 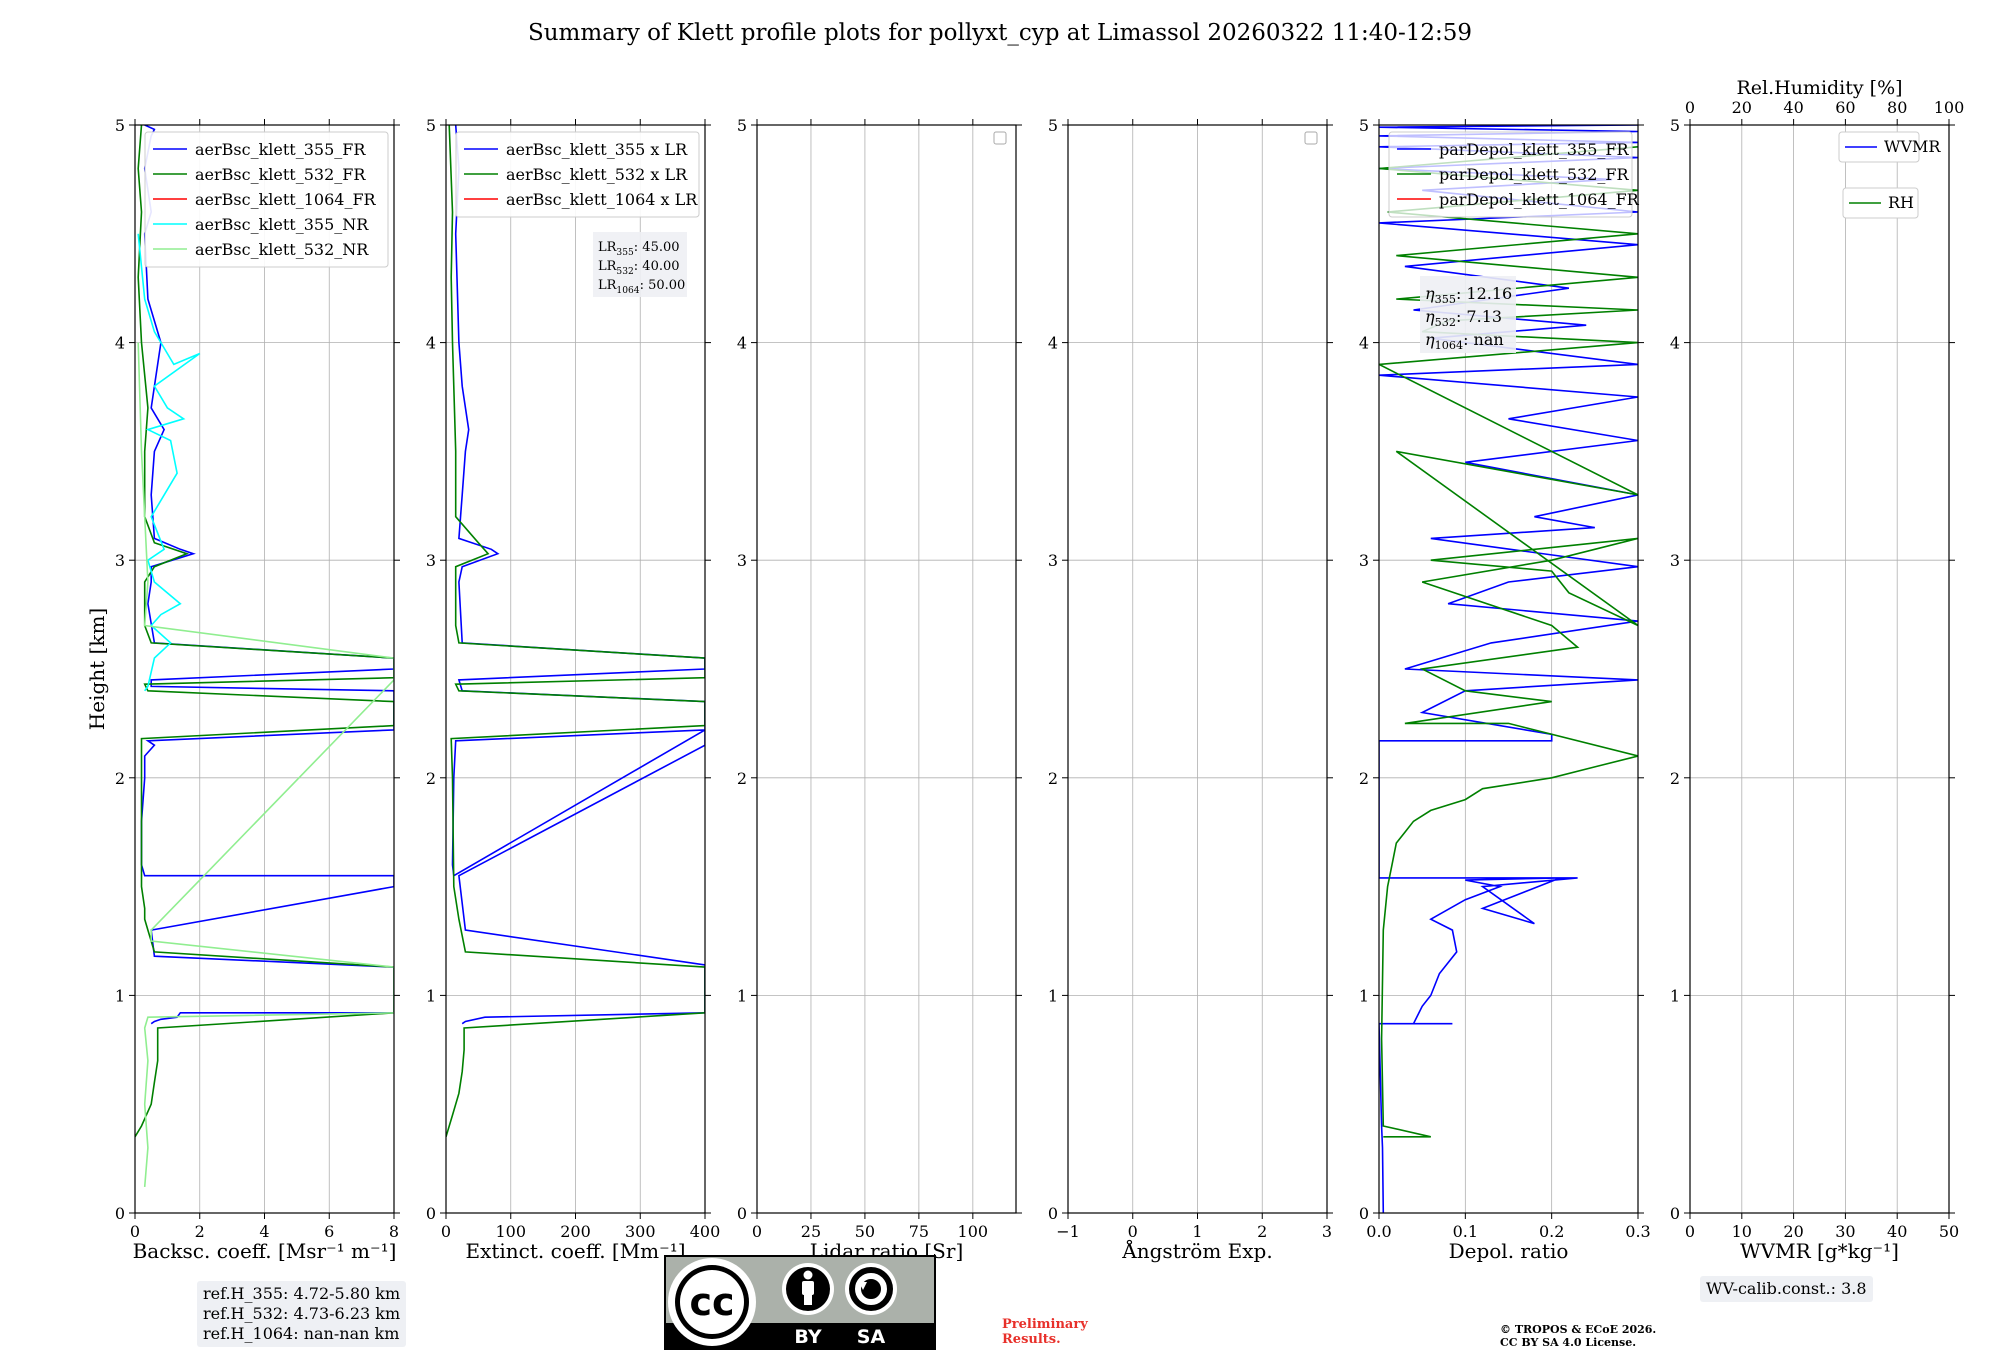 What do you see at coordinates (1889, 147) in the screenshot?
I see `legend-box: WVMR` at bounding box center [1889, 147].